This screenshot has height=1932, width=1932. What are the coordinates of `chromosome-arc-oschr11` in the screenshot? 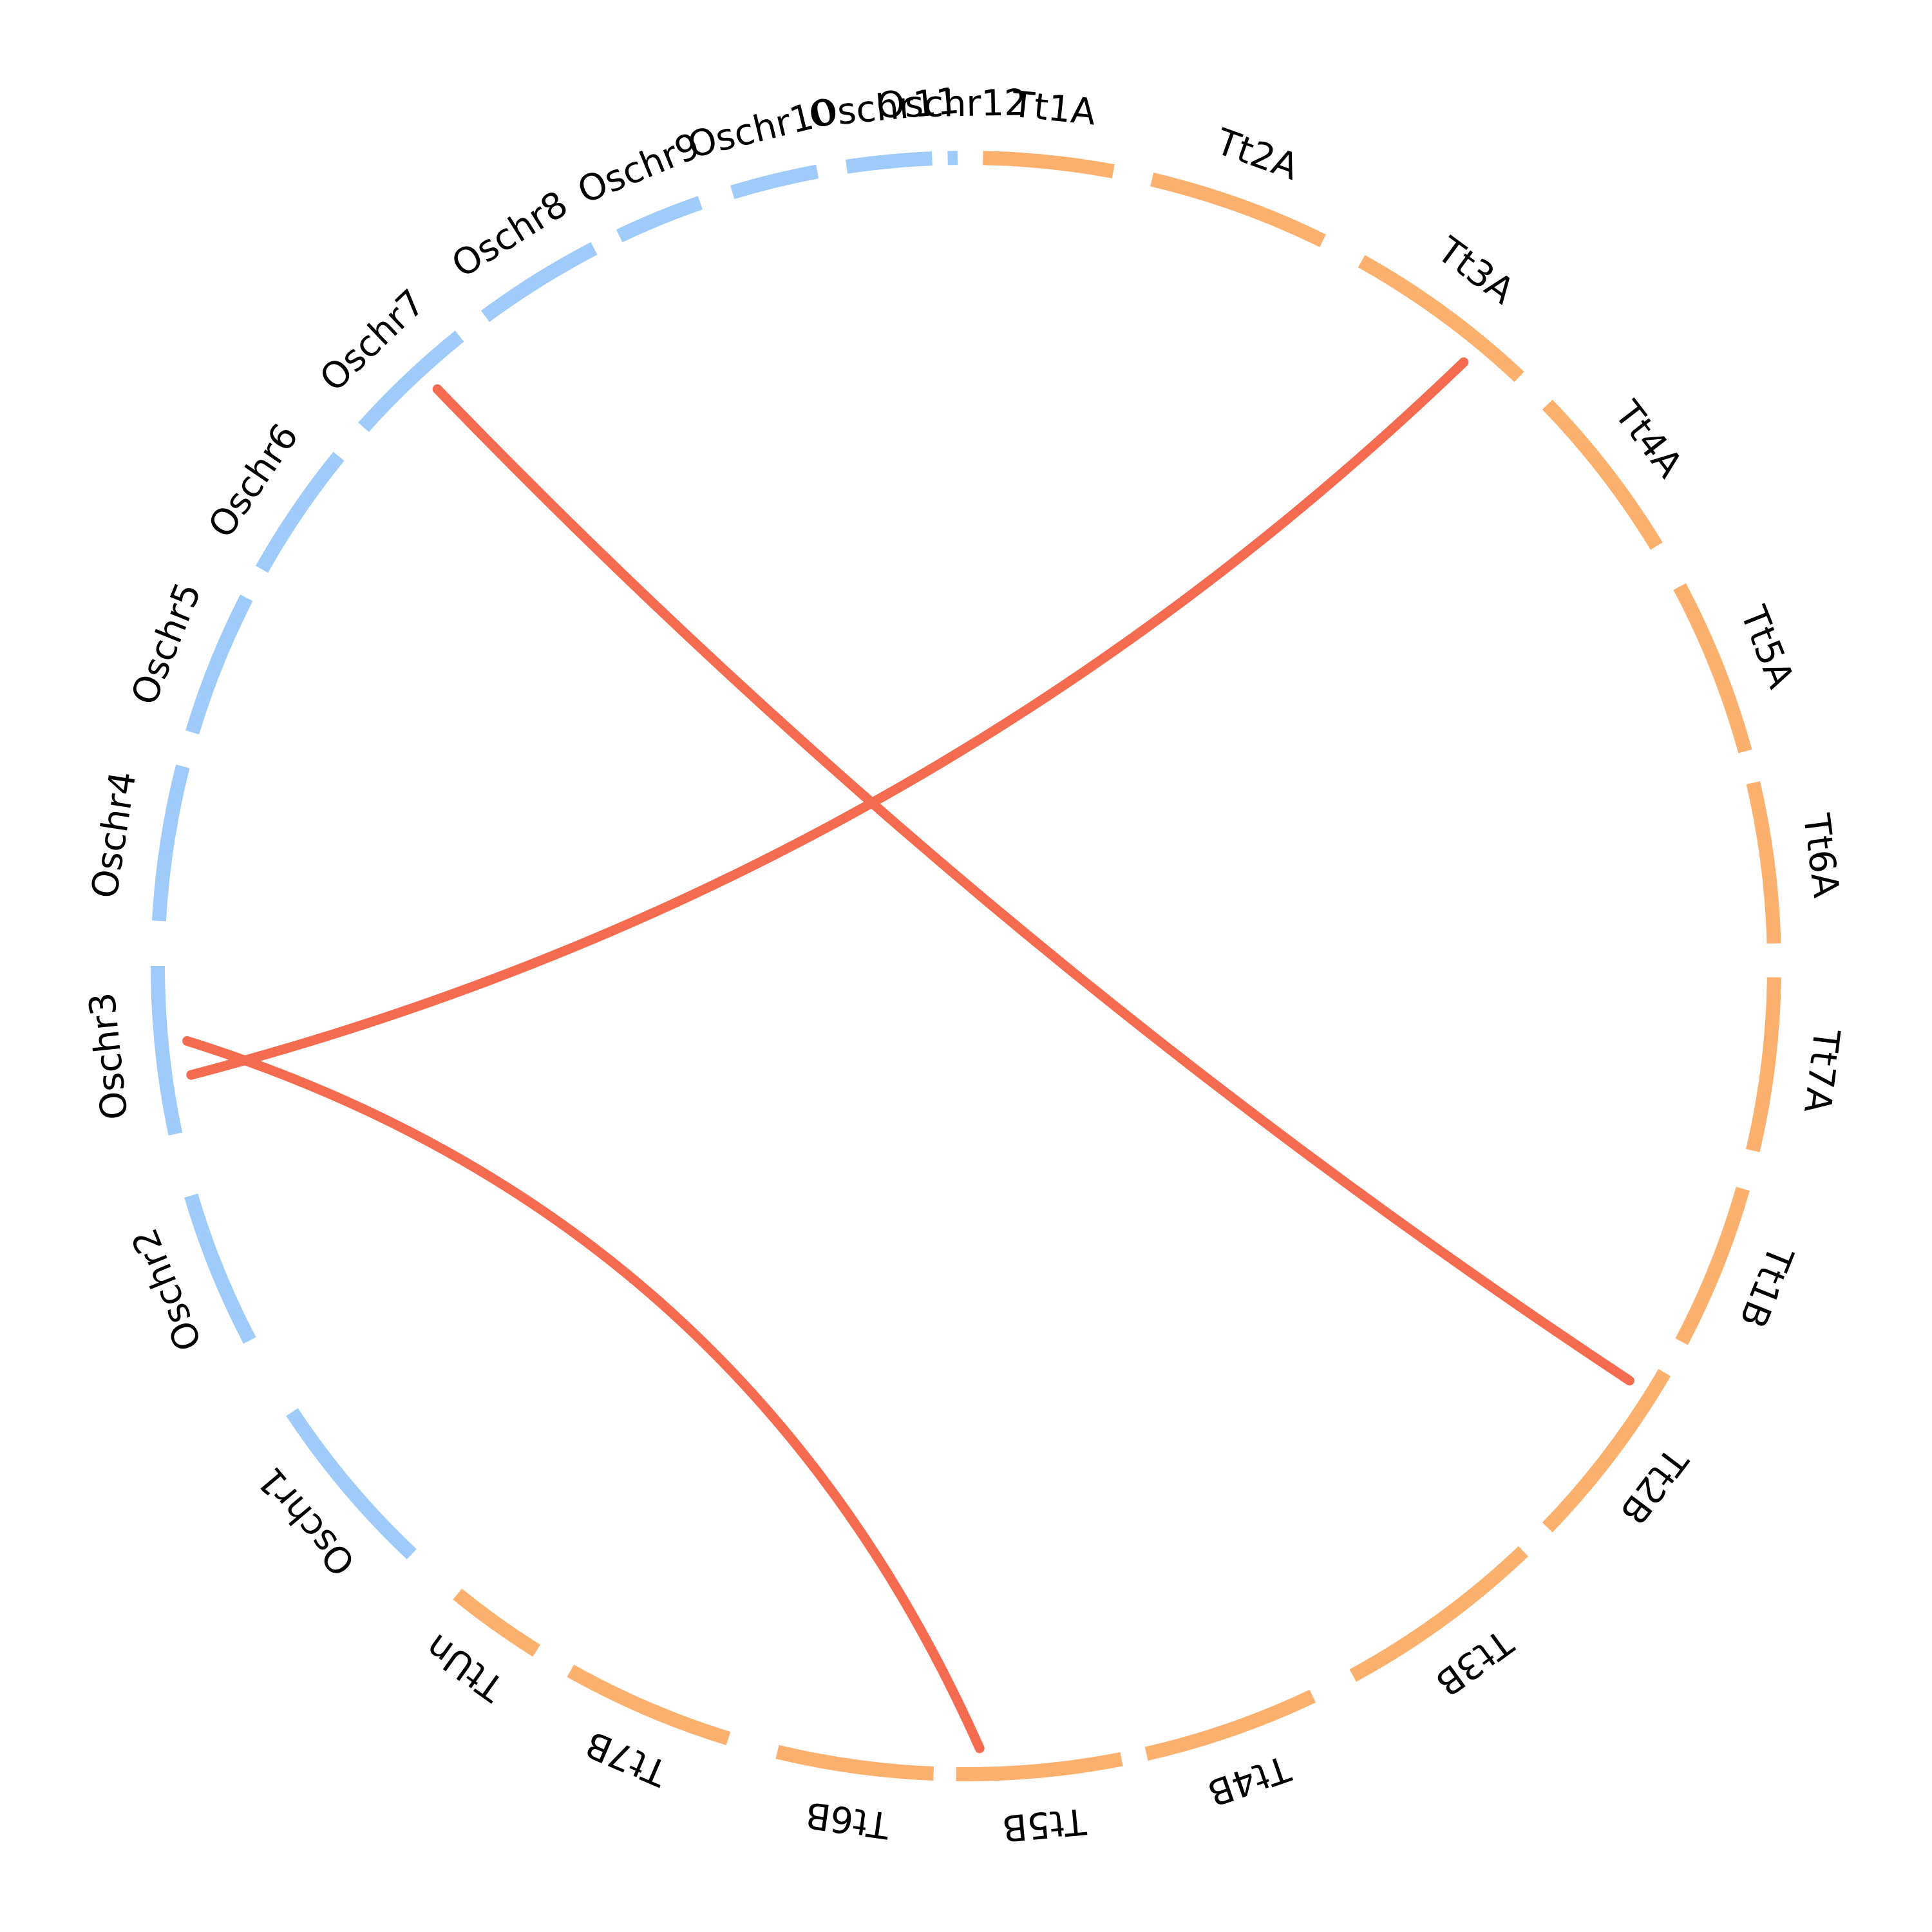 It's located at (889, 163).